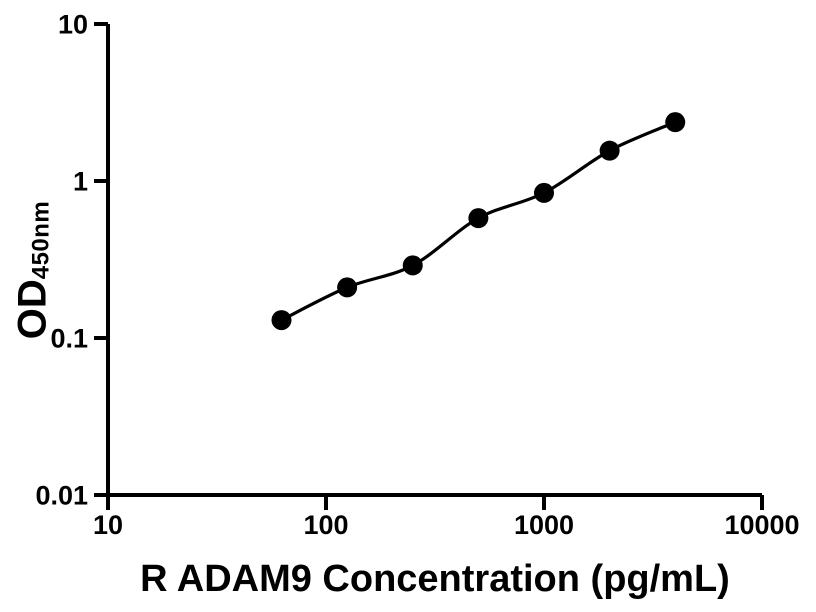 This screenshot has width=816, height=612. What do you see at coordinates (69, 339) in the screenshot?
I see `y-tick-label: 0.1` at bounding box center [69, 339].